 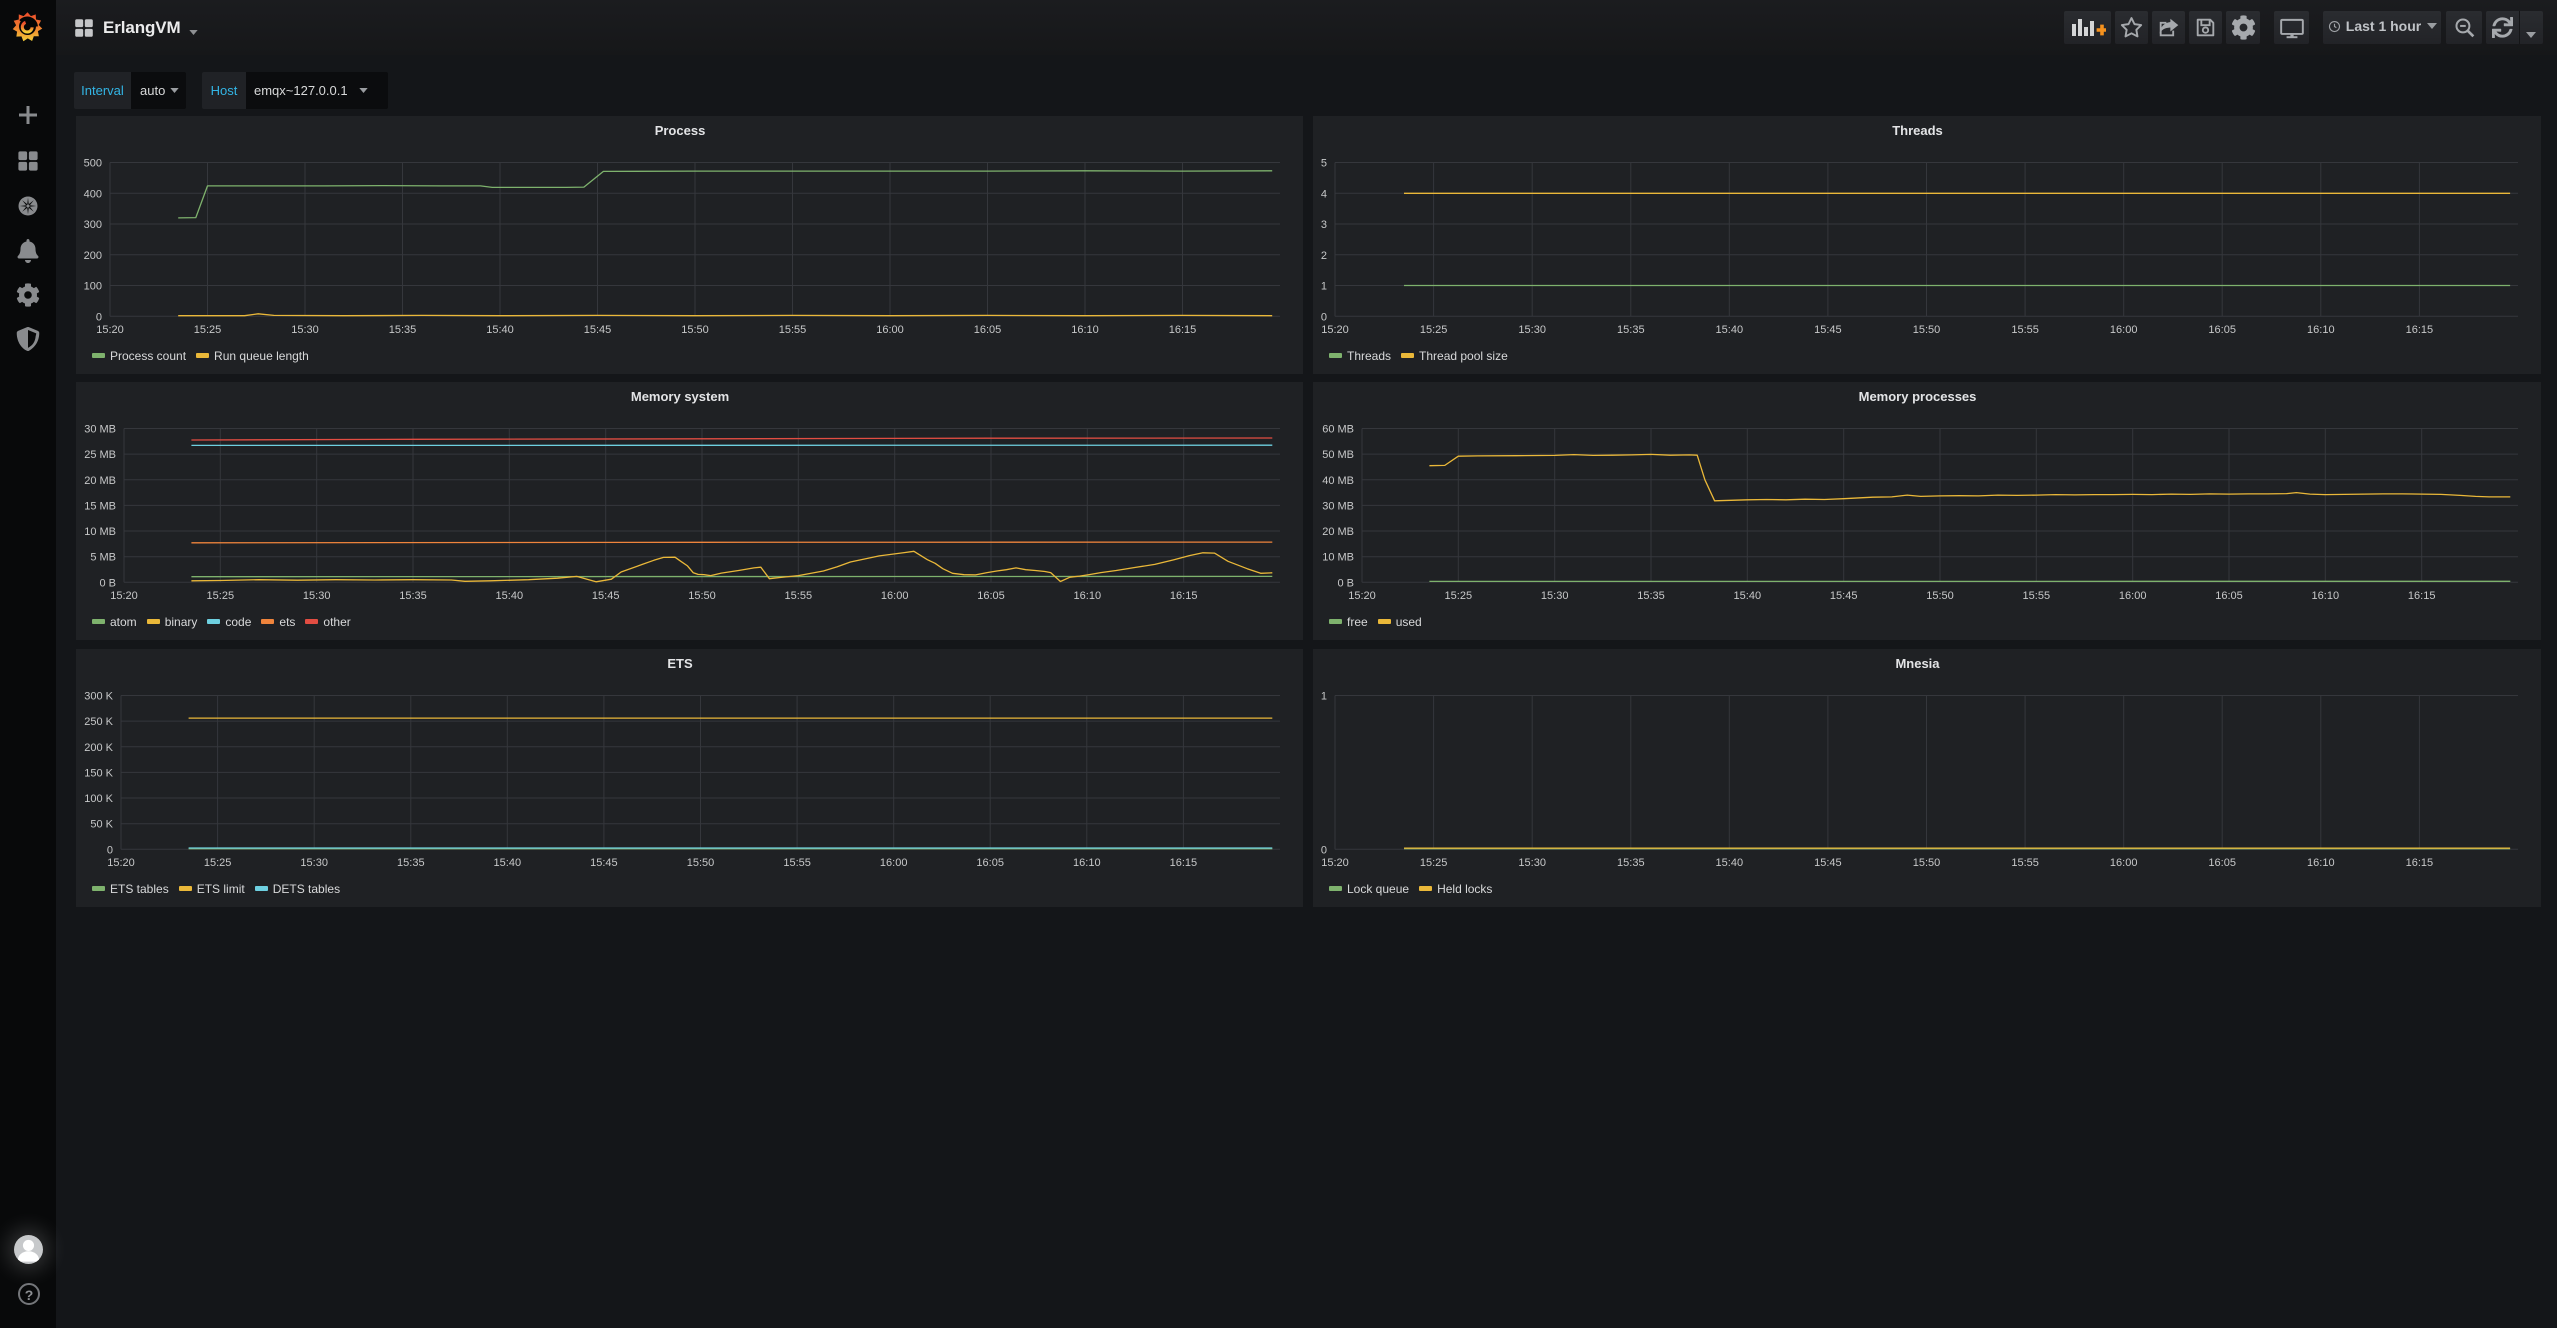 What do you see at coordinates (1324, 697) in the screenshot?
I see `svg-text: 1` at bounding box center [1324, 697].